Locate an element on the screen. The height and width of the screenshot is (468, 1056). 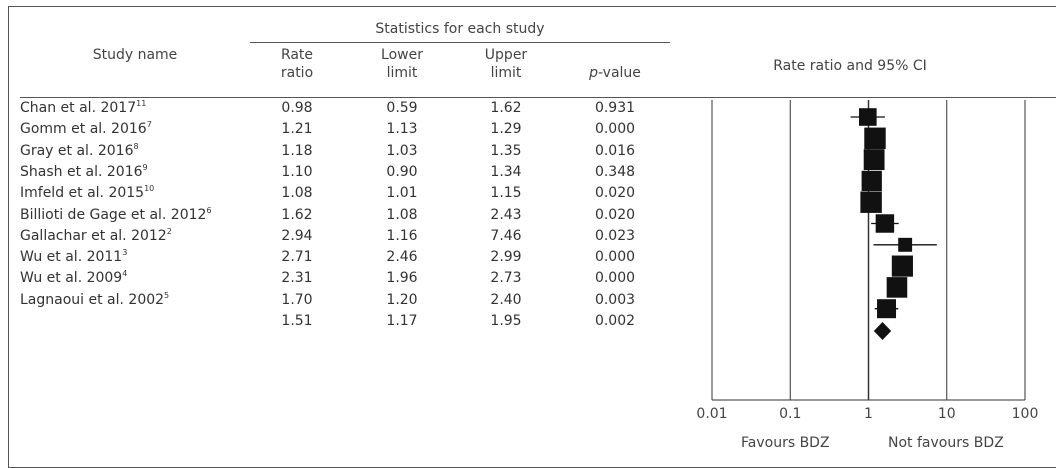
rate-ratio-cell: 1.10 is located at coordinates (297, 171).